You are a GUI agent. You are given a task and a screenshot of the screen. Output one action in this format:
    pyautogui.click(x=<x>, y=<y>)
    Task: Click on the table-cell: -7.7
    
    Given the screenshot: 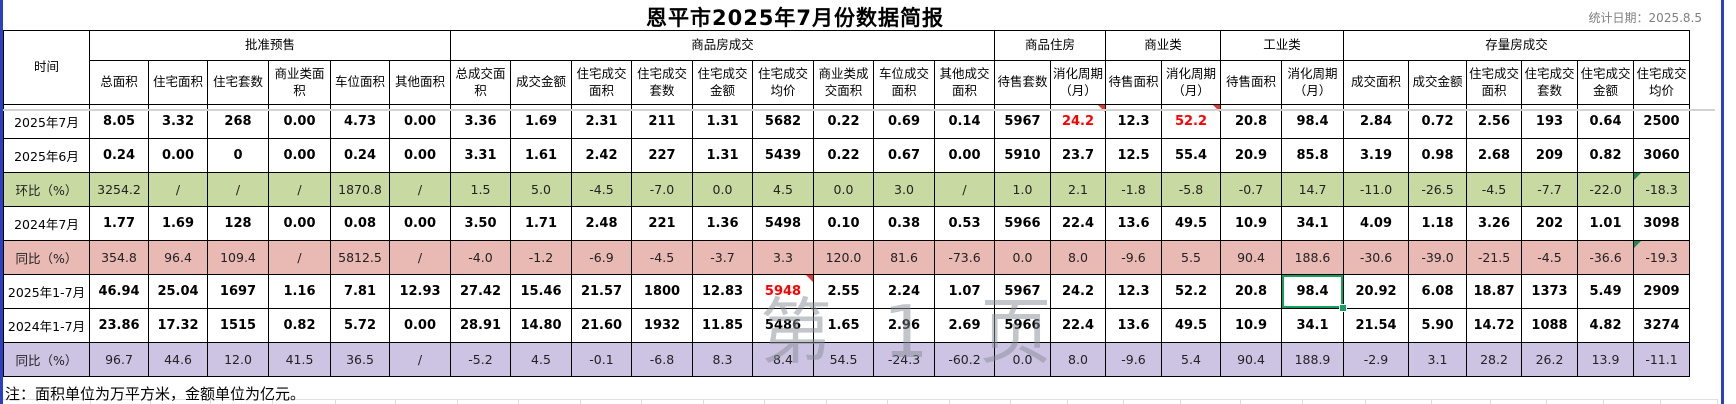 What is the action you would take?
    pyautogui.click(x=1549, y=189)
    